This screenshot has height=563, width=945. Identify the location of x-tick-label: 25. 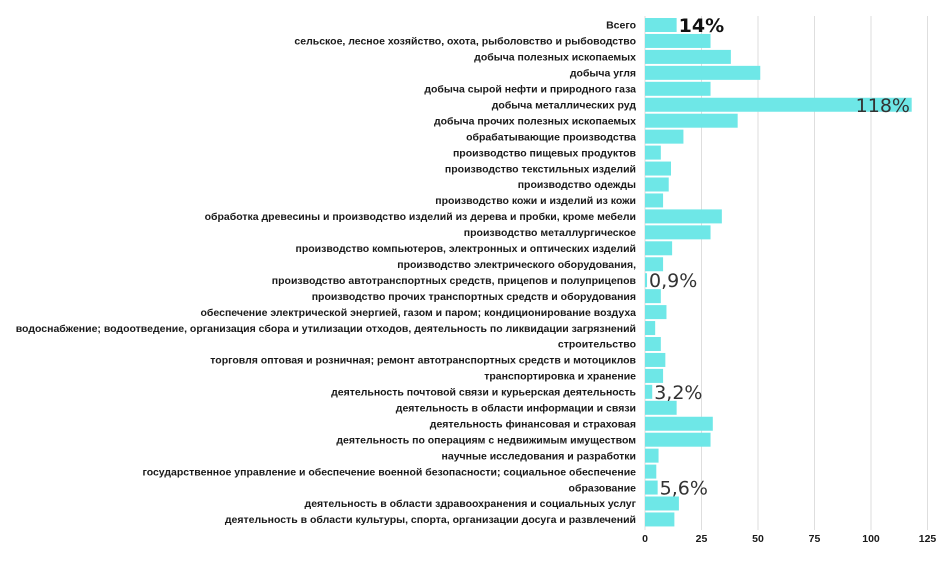
(702, 539).